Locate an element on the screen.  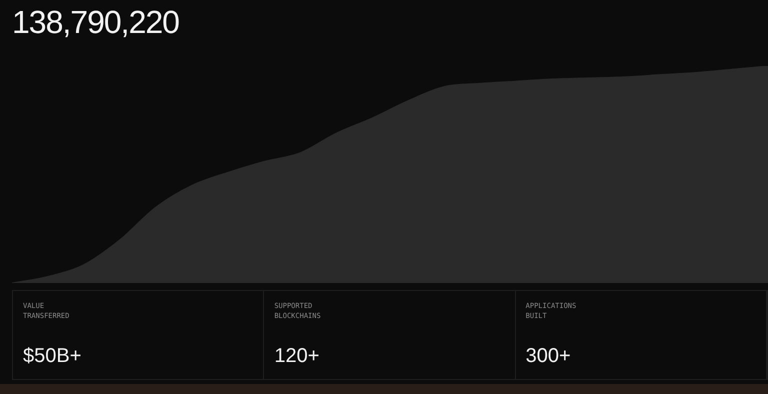
text: 120+ is located at coordinates (297, 356).